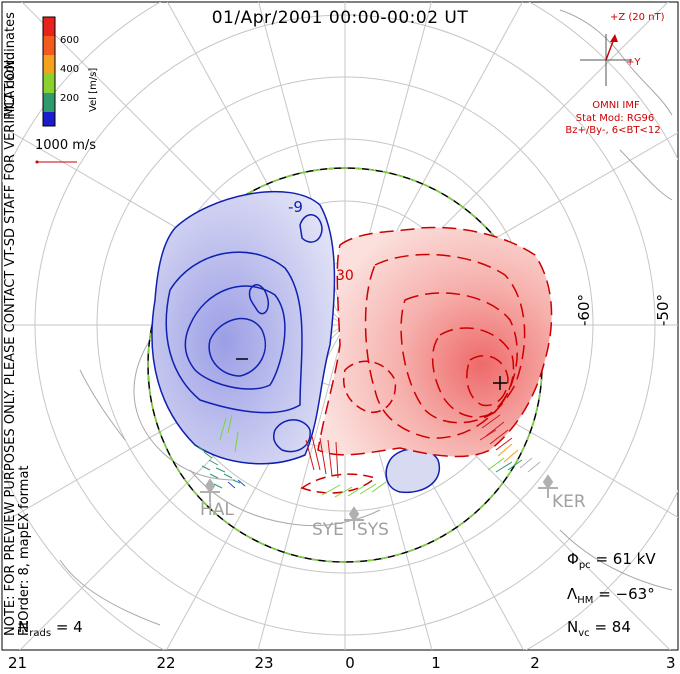  I want to click on stat-model-label: Stat Mod: RG96, so click(615, 118).